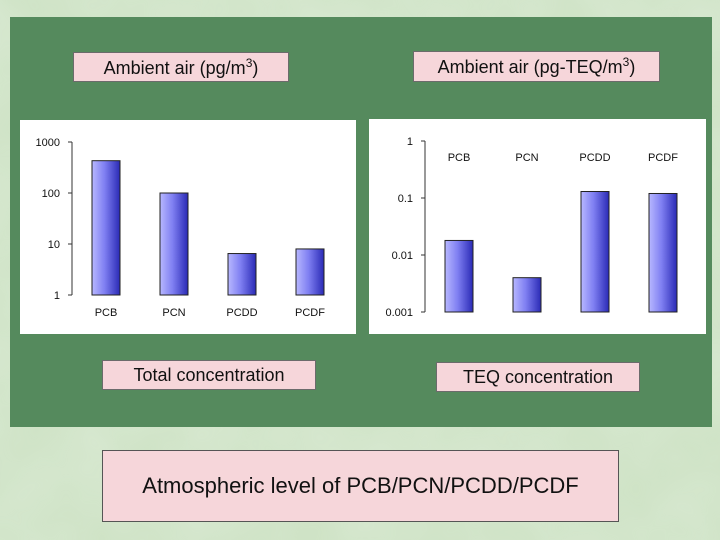  I want to click on slide-caption: Atmospheric level of PCB/PCN/PCDD/PCDF, so click(360, 486).